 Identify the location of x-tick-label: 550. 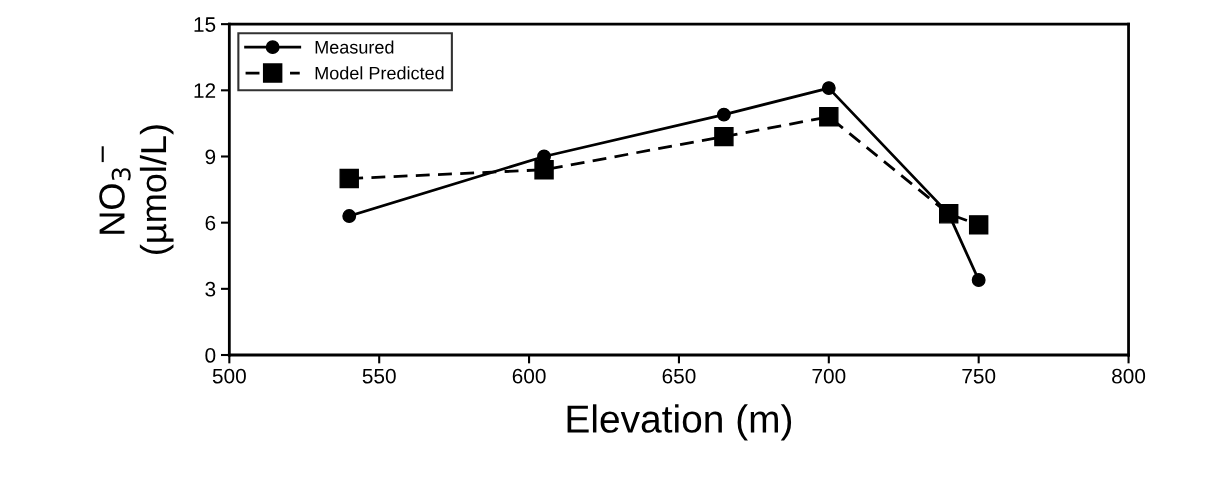
(379, 376).